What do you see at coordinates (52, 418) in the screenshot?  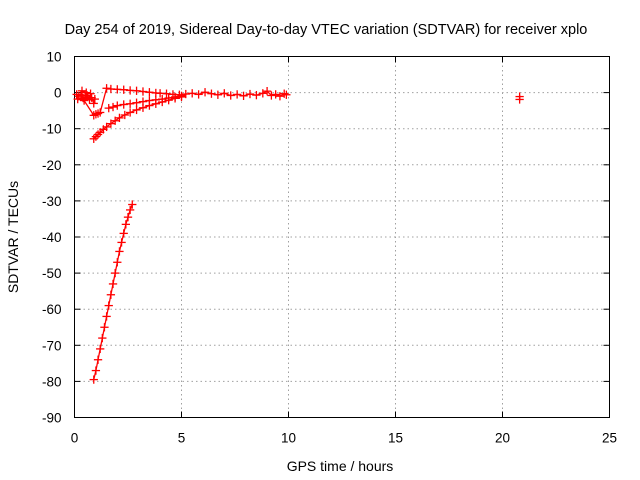 I see `y-tick-label: -90` at bounding box center [52, 418].